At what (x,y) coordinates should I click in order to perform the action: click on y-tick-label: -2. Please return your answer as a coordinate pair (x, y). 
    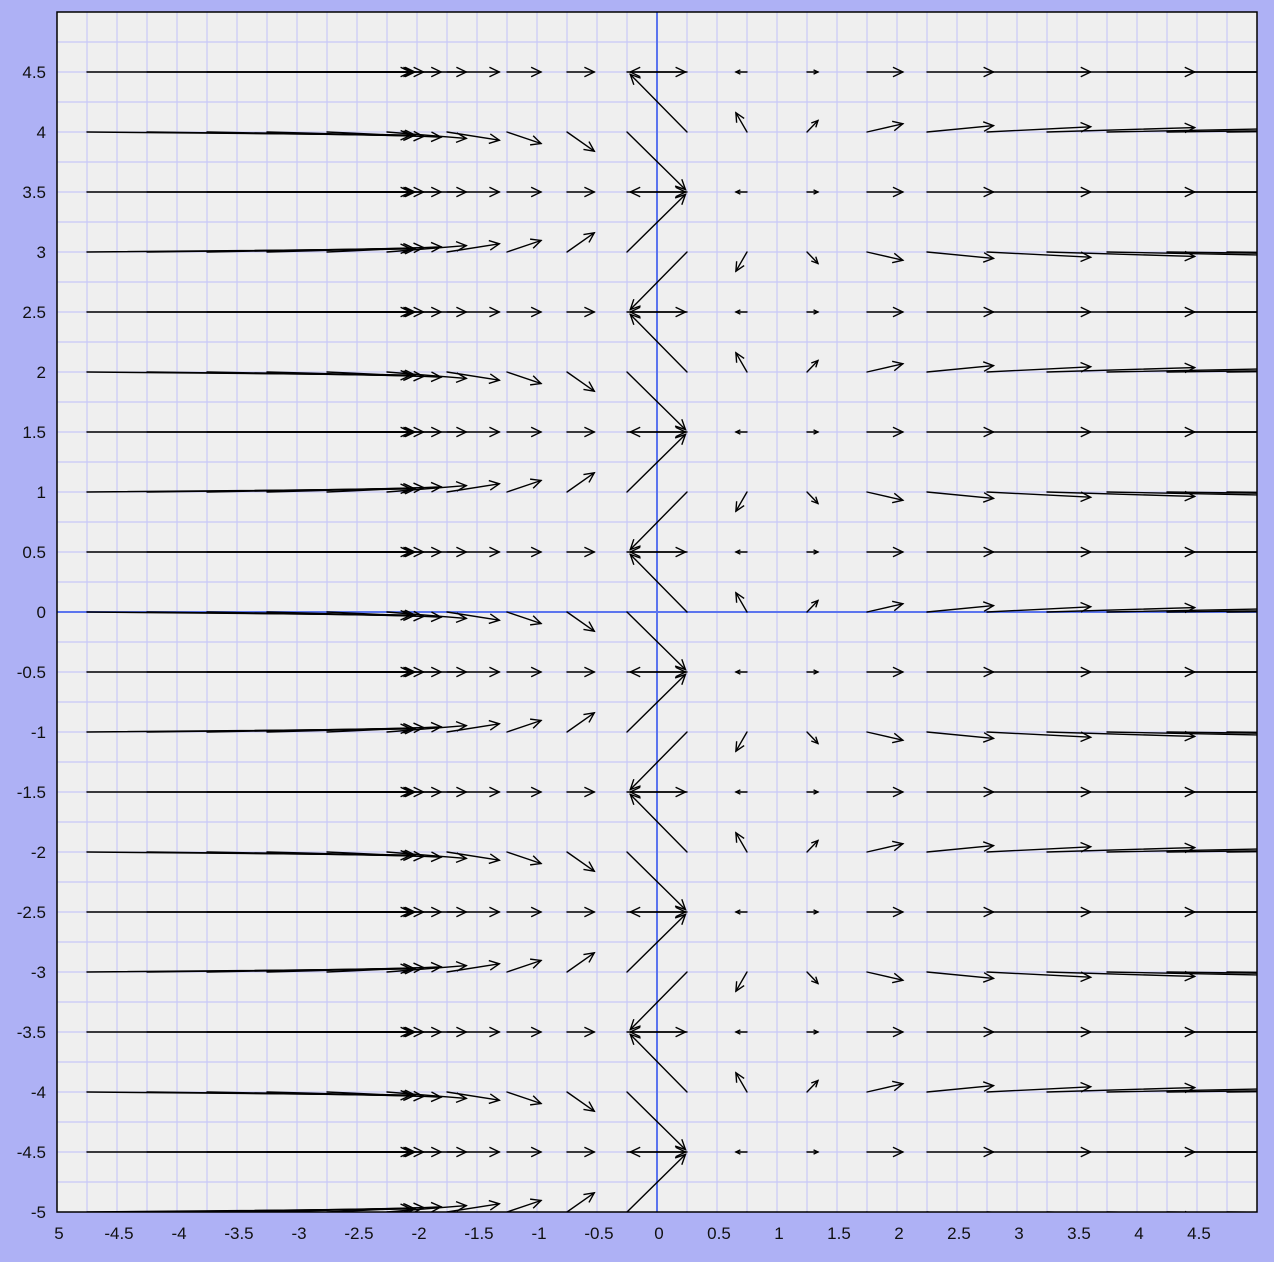
    Looking at the image, I should click on (38, 852).